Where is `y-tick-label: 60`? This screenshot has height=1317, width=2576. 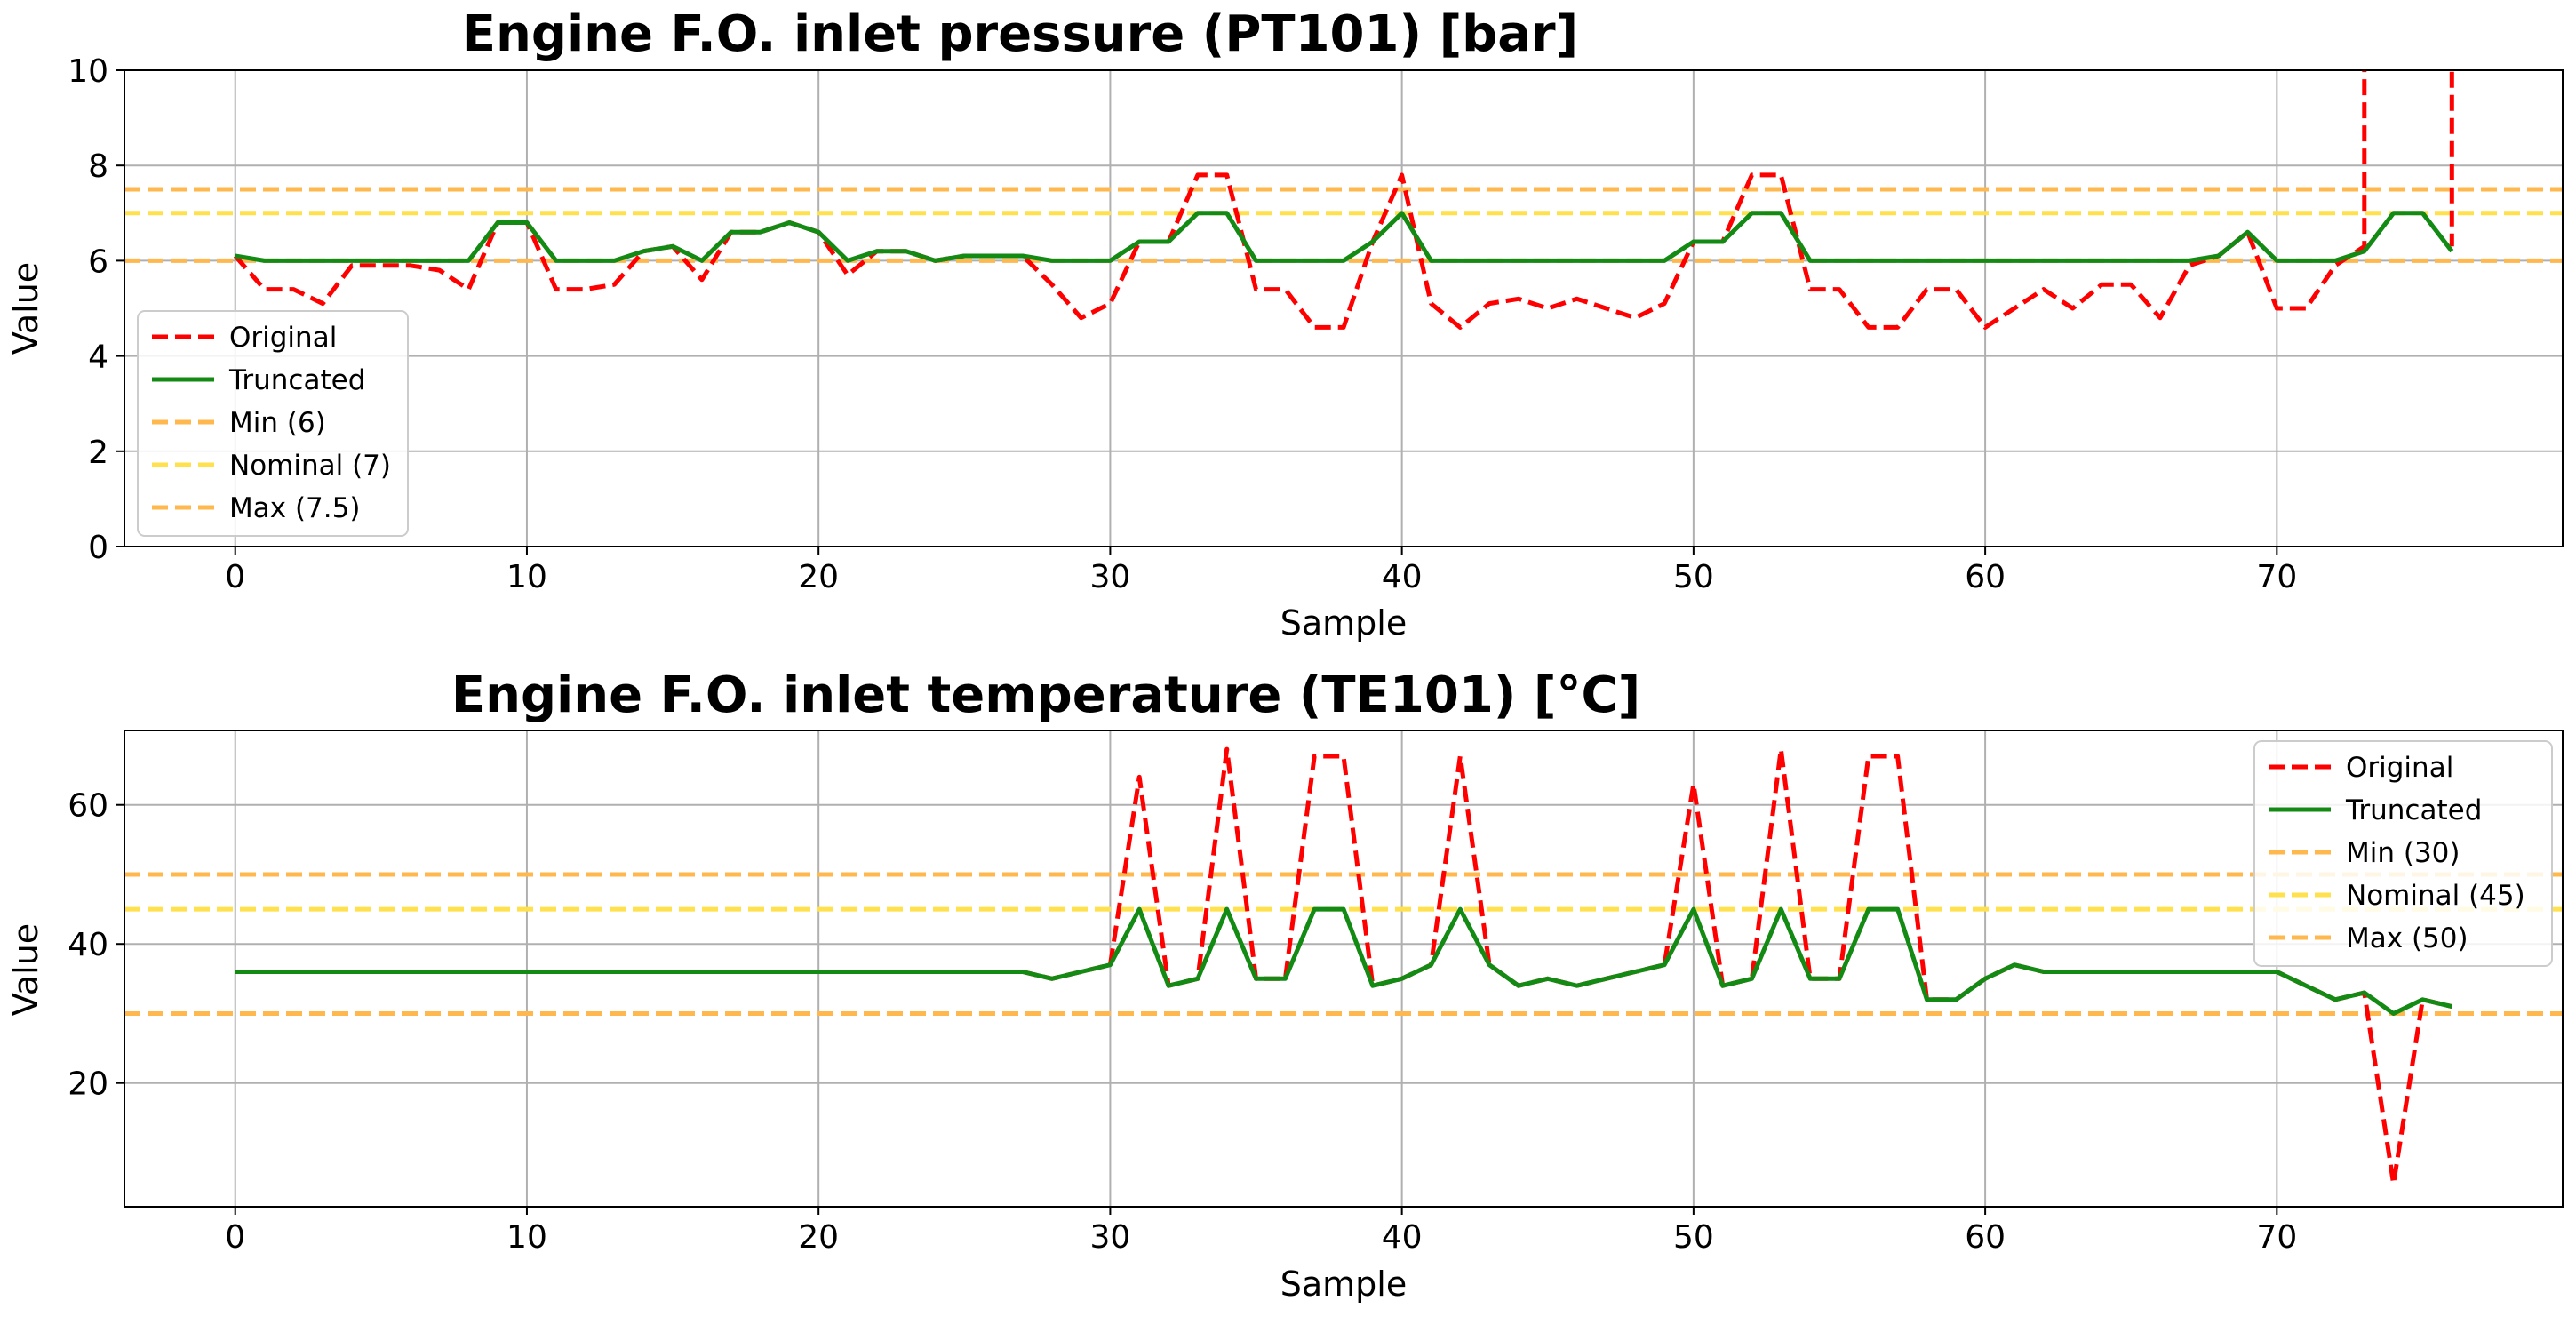 y-tick-label: 60 is located at coordinates (88, 806).